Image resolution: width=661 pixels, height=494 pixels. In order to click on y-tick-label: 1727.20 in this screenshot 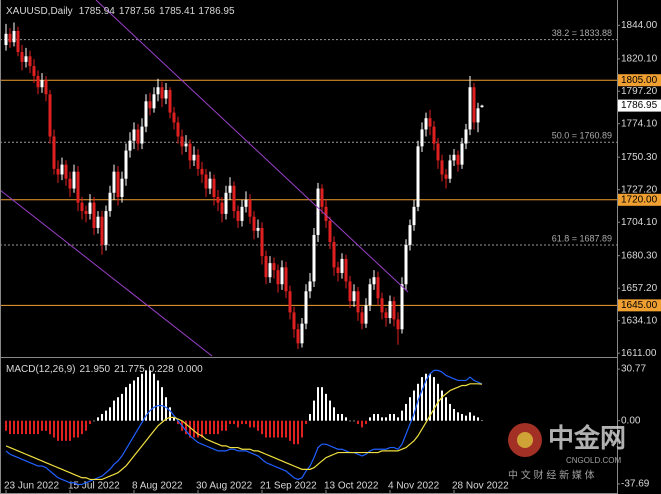, I will do `click(639, 189)`.